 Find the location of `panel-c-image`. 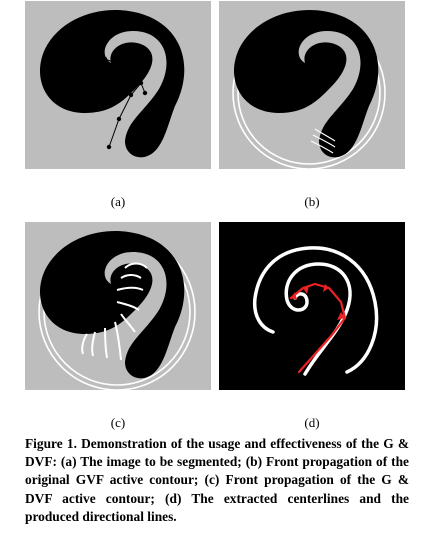

panel-c-image is located at coordinates (118, 306).